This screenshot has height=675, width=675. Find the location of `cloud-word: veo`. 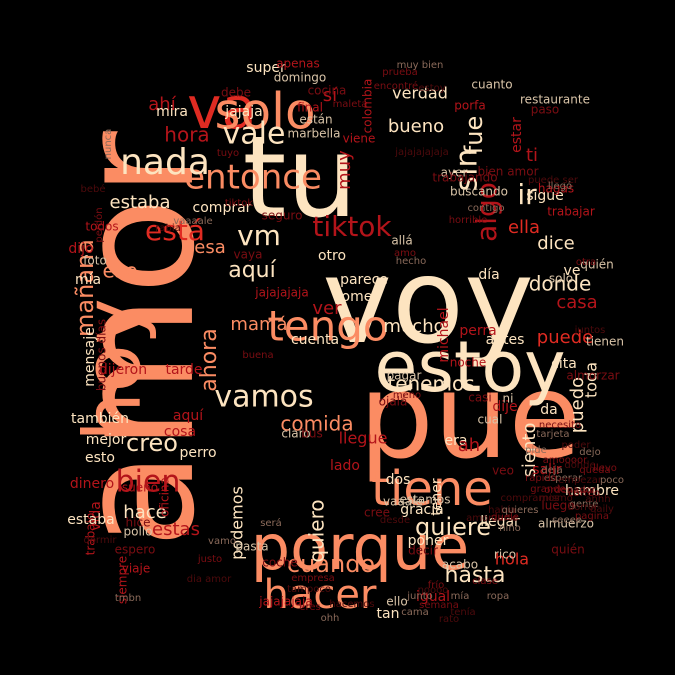

cloud-word: veo is located at coordinates (503, 471).